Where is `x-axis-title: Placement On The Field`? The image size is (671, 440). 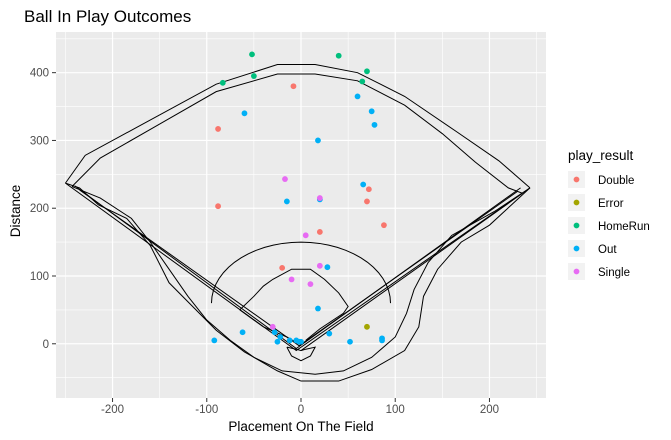
x-axis-title: Placement On The Field is located at coordinates (300, 426).